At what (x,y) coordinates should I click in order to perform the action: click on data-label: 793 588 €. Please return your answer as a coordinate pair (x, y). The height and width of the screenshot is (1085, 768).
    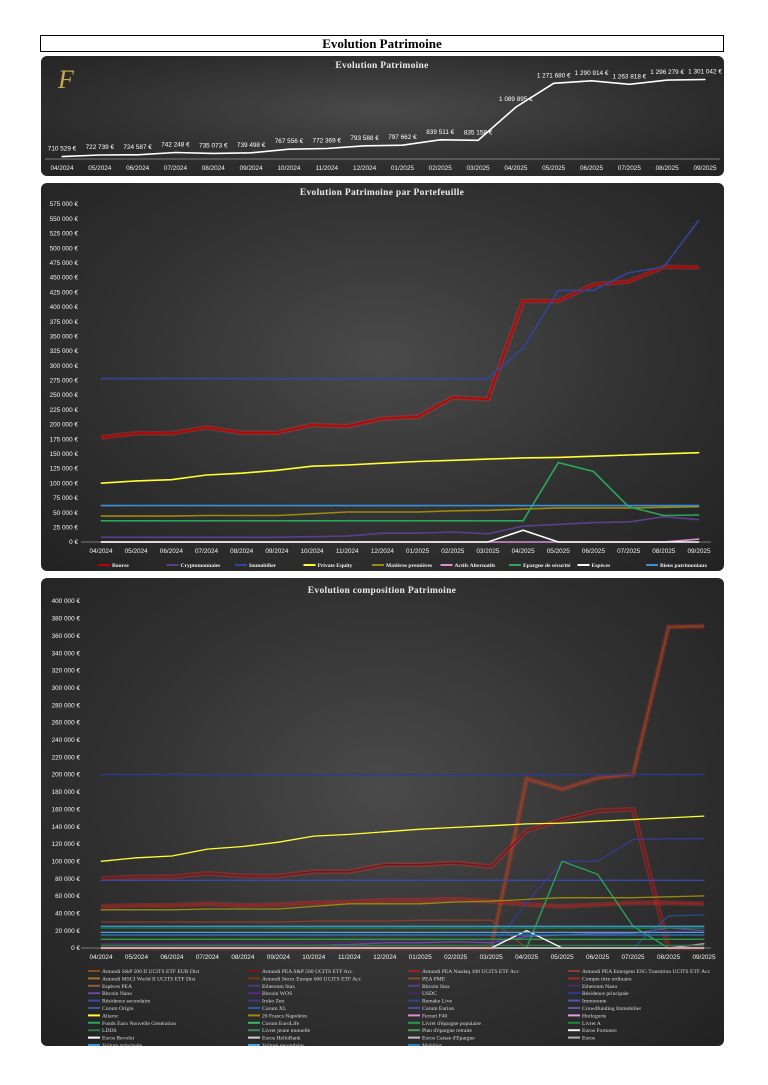
    Looking at the image, I should click on (364, 138).